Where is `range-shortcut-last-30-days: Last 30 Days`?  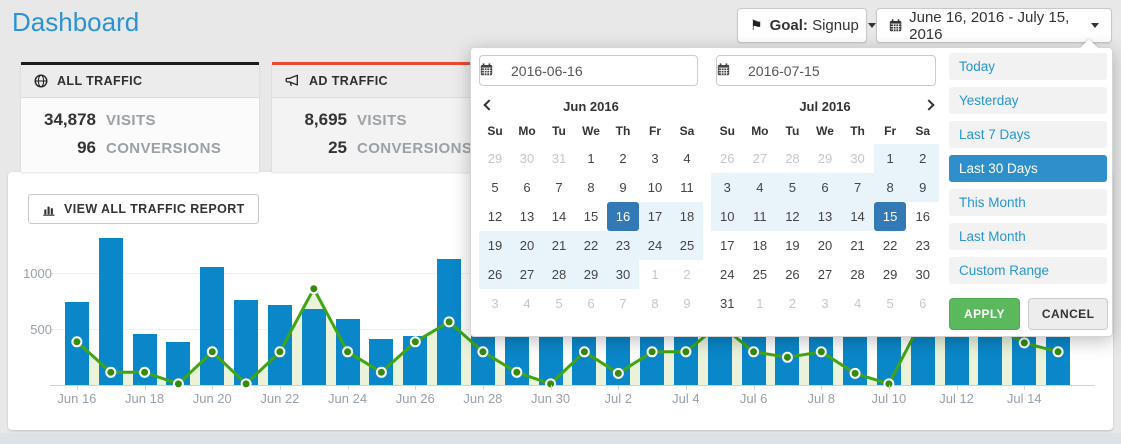 range-shortcut-last-30-days: Last 30 Days is located at coordinates (1028, 168).